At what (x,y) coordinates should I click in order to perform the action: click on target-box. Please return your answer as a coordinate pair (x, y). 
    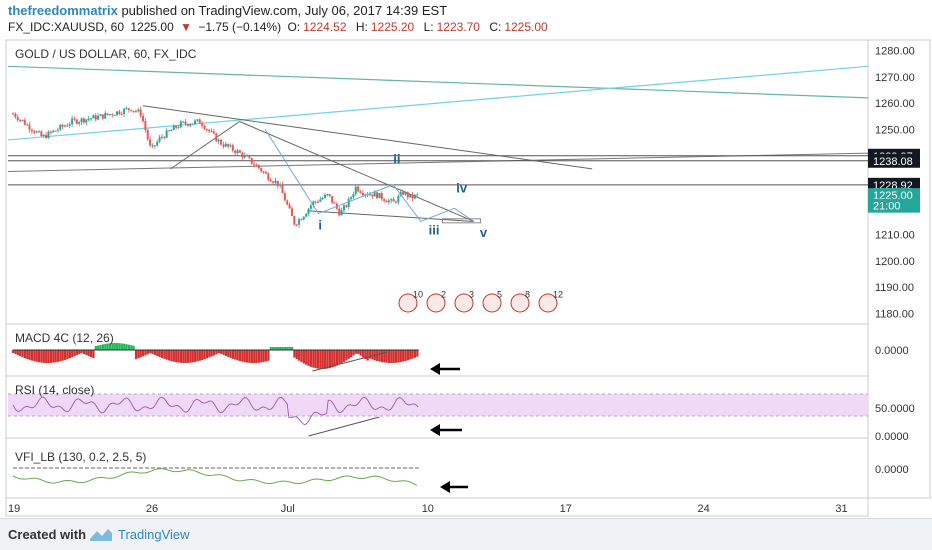
    Looking at the image, I should click on (461, 221).